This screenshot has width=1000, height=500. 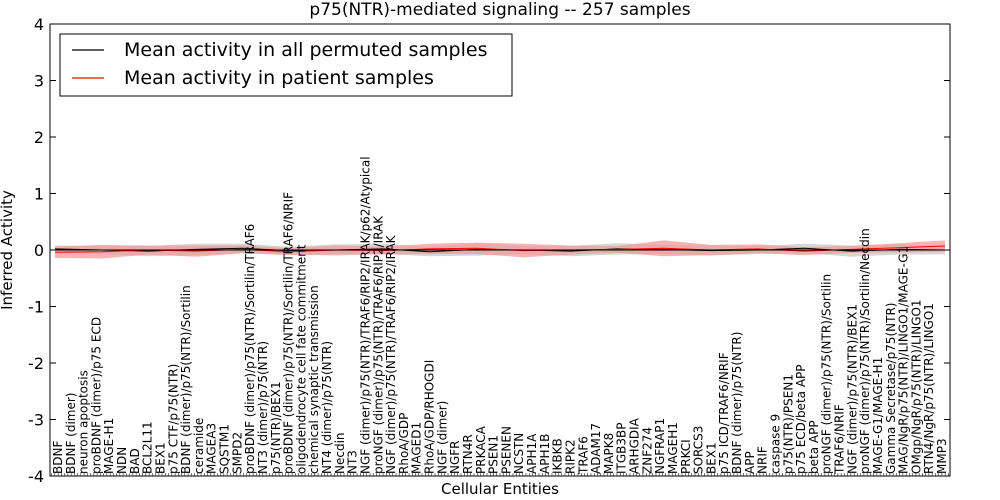 What do you see at coordinates (199, 446) in the screenshot?
I see `x-tick-label: ceramide` at bounding box center [199, 446].